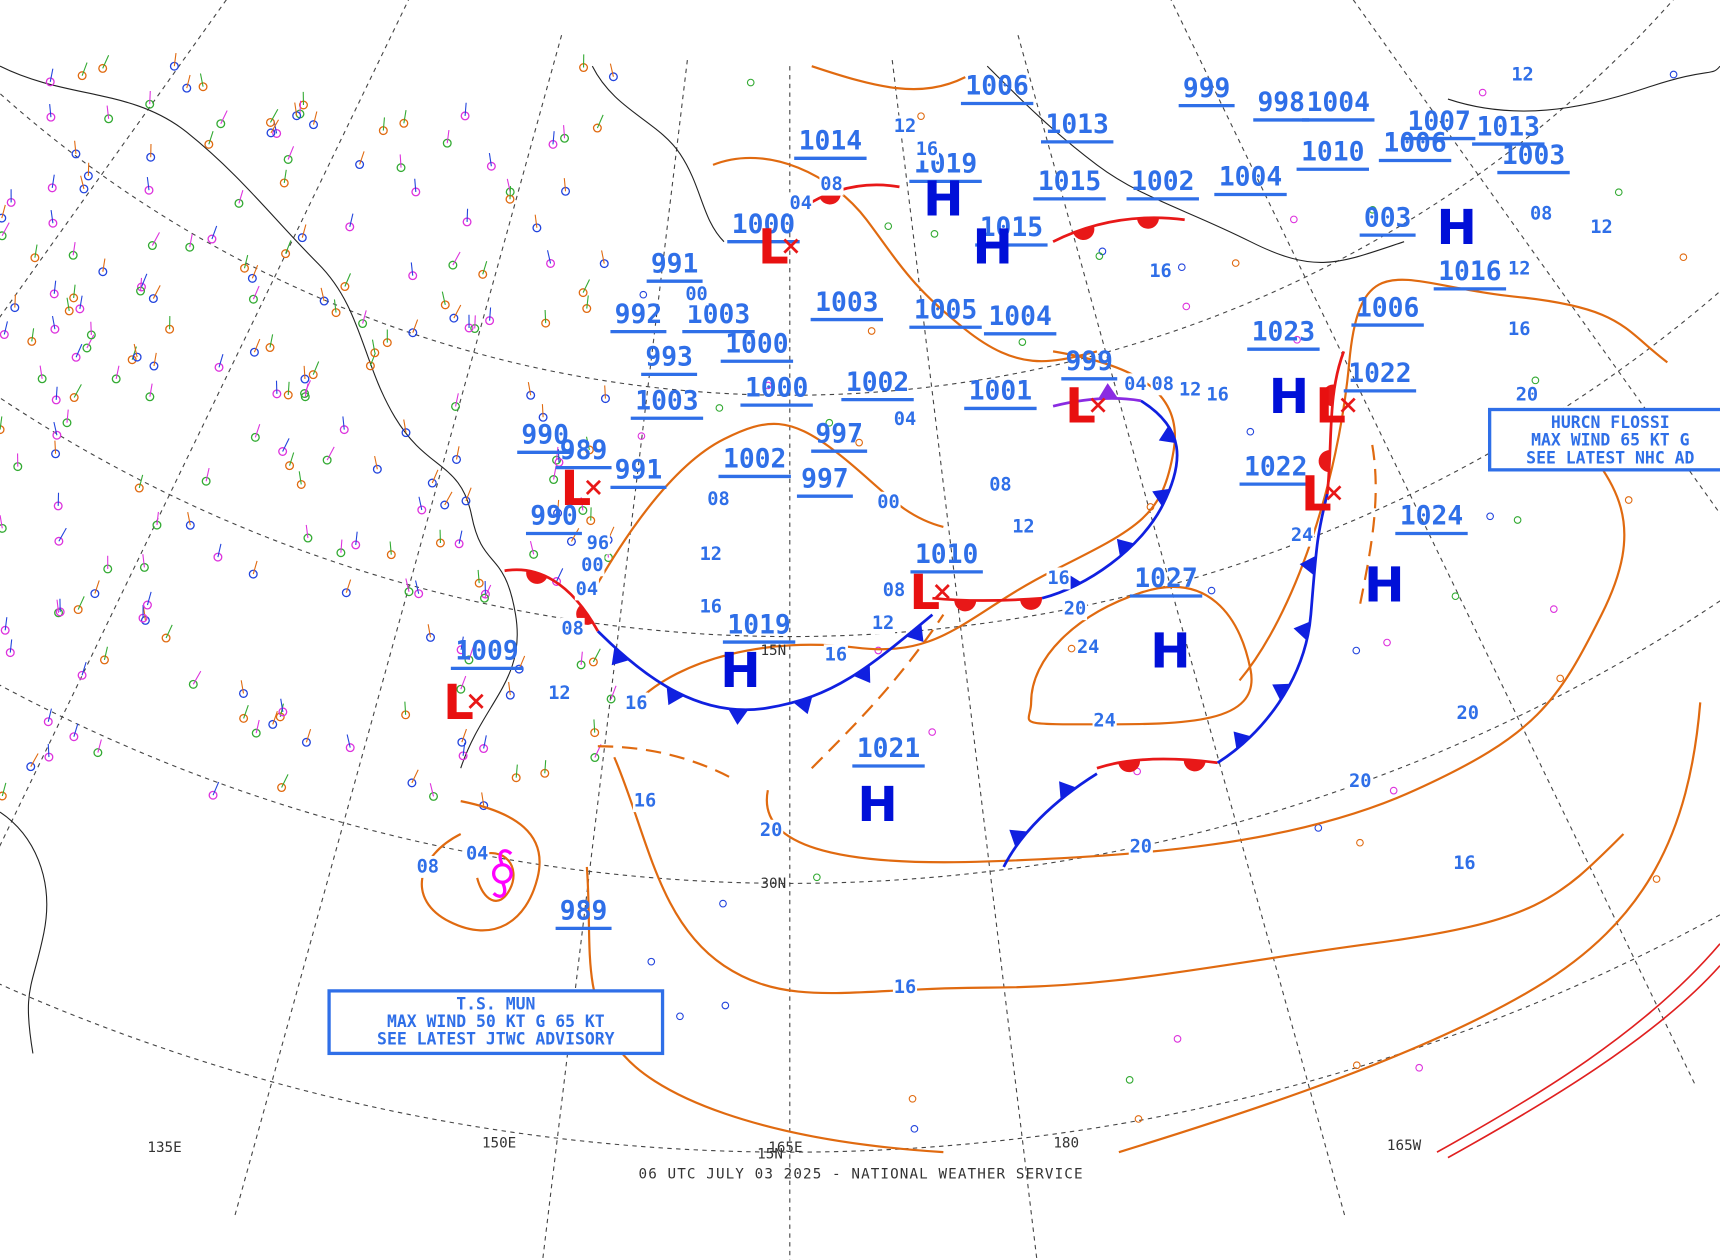 This screenshot has height=1260, width=1720. What do you see at coordinates (675, 264) in the screenshot?
I see `pressure-label: 991` at bounding box center [675, 264].